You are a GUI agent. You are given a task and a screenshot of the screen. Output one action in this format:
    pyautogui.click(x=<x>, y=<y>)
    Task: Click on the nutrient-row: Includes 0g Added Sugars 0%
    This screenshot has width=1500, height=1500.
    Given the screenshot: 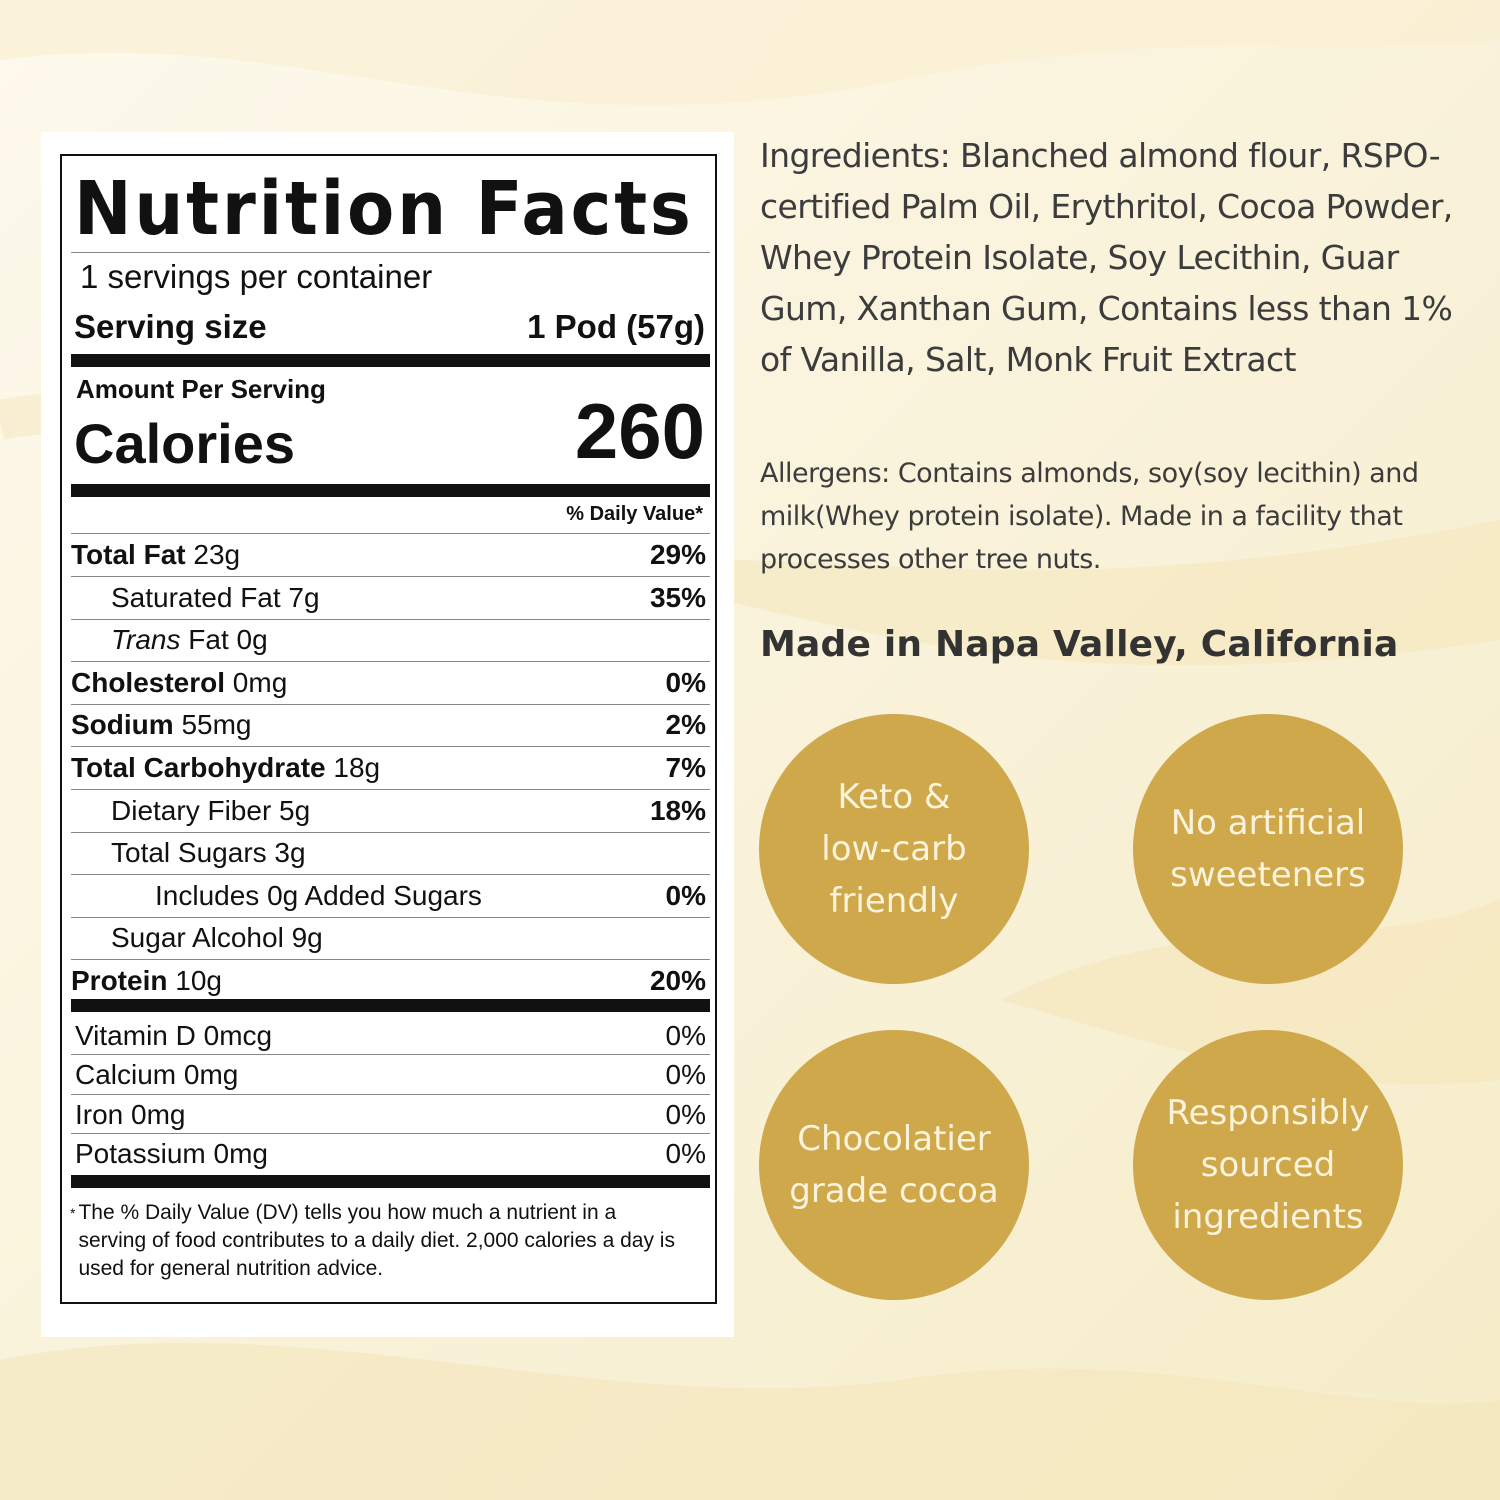 What is the action you would take?
    pyautogui.click(x=390, y=897)
    